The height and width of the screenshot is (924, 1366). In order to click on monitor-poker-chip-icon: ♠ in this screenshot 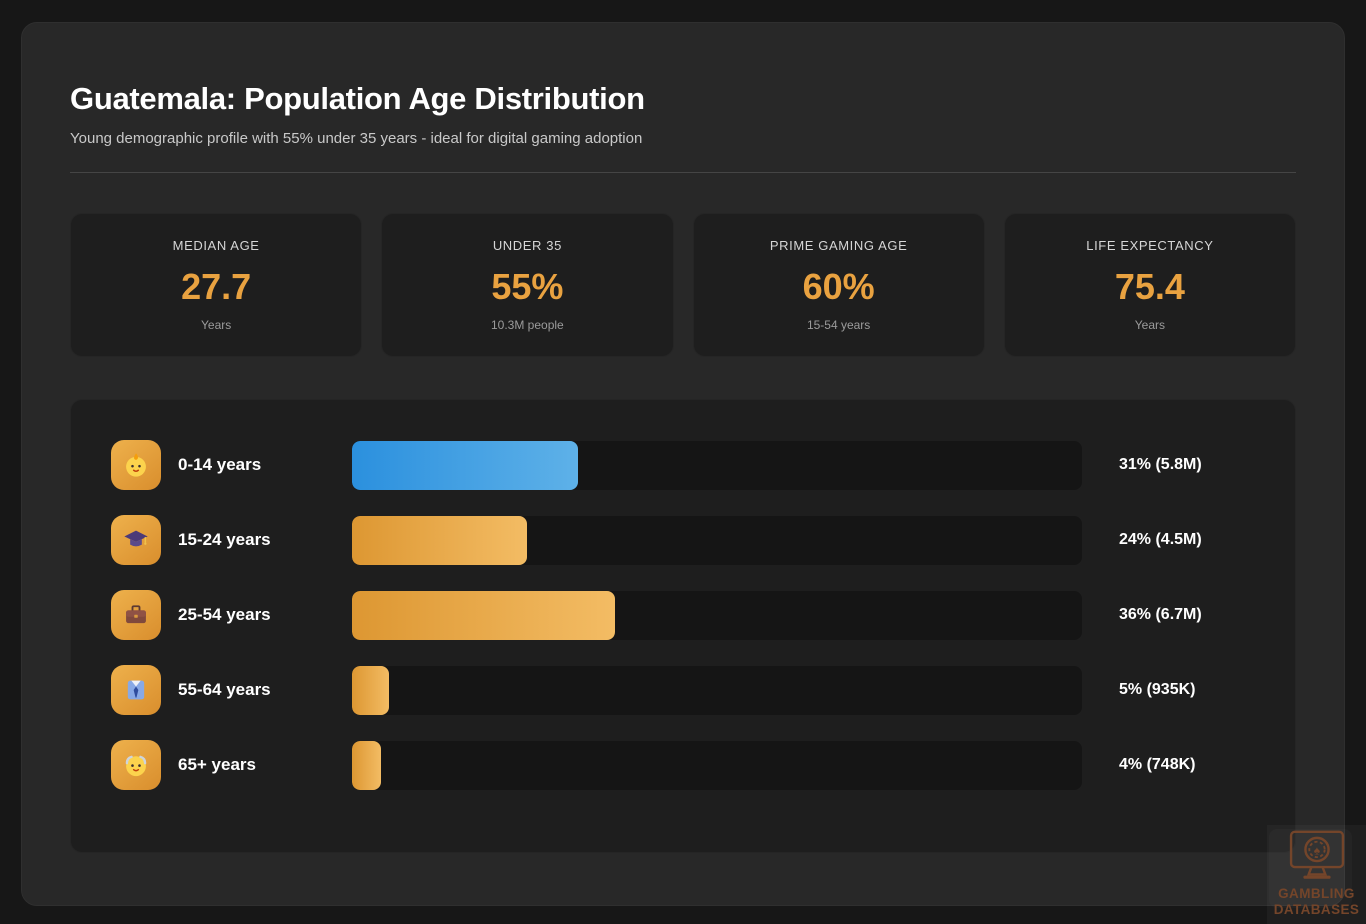, I will do `click(1316, 854)`.